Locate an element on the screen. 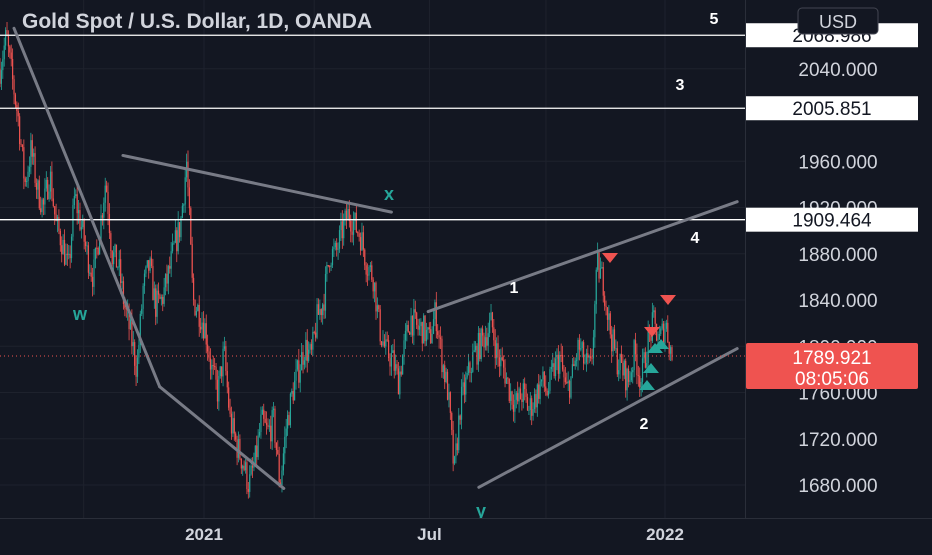 The height and width of the screenshot is (555, 932). currency-label: USD is located at coordinates (838, 22).